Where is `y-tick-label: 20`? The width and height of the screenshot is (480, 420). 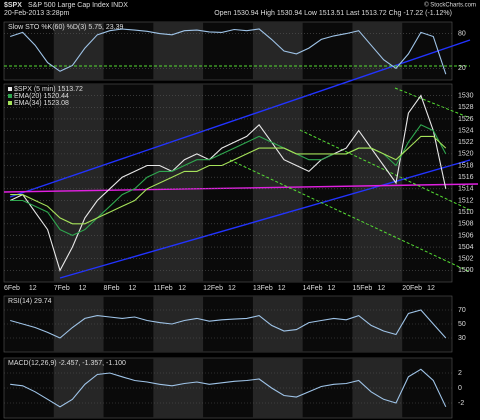 y-tick-label: 20 is located at coordinates (462, 68).